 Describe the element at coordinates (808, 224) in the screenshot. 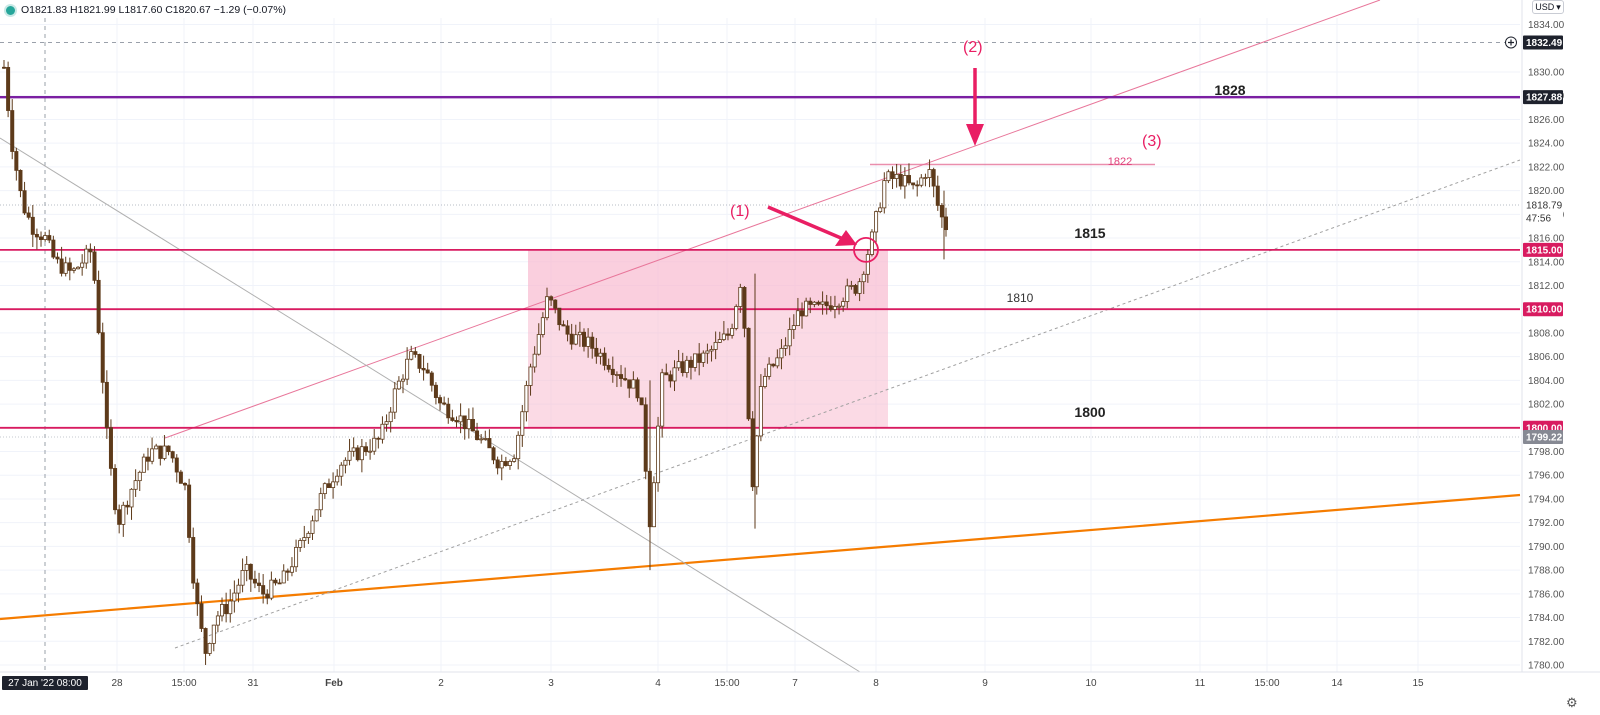

I see `arrow-1-shaft` at that location.